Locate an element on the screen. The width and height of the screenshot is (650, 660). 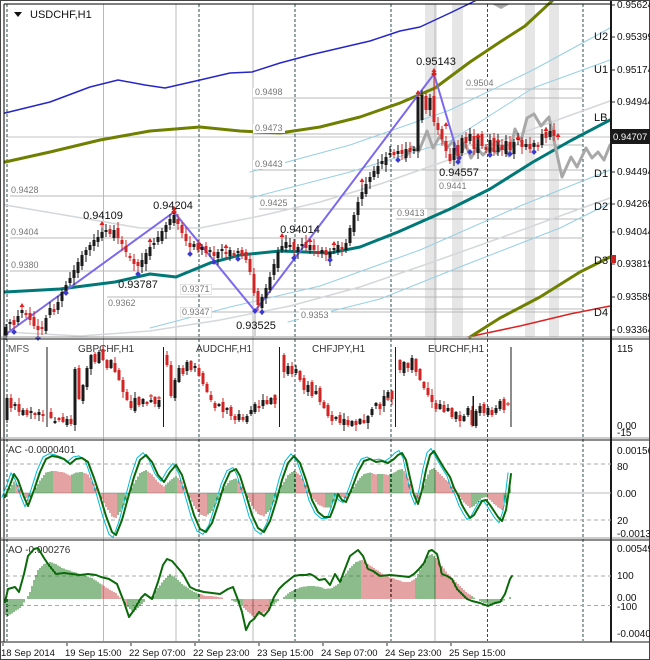
svg-text: CHFJPY,H1 is located at coordinates (339, 349).